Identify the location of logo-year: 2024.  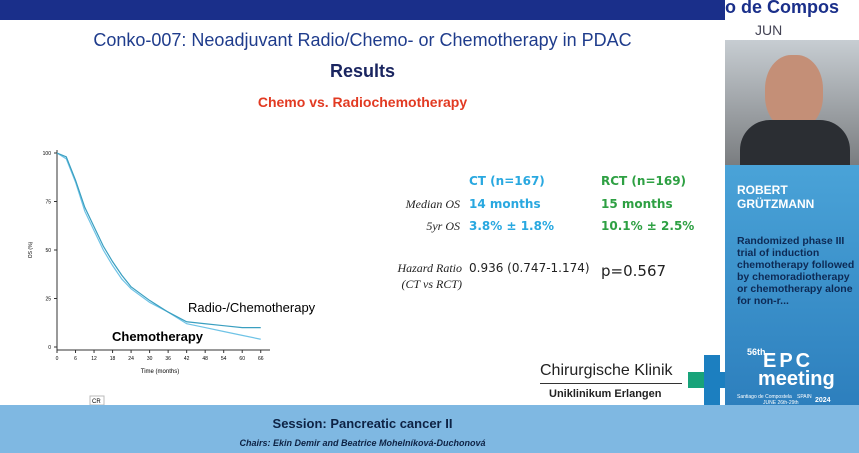
(823, 400).